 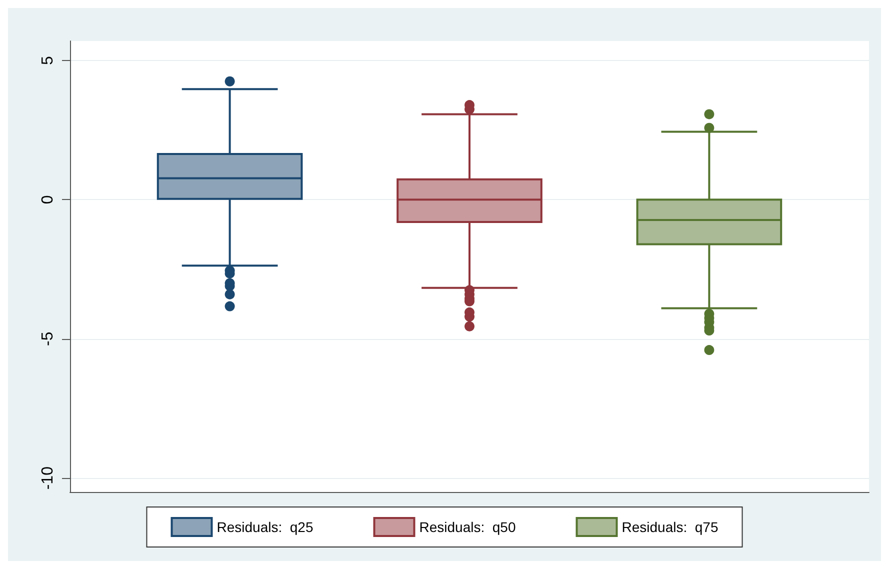 What do you see at coordinates (48, 60) in the screenshot?
I see `y-tick-label: 5` at bounding box center [48, 60].